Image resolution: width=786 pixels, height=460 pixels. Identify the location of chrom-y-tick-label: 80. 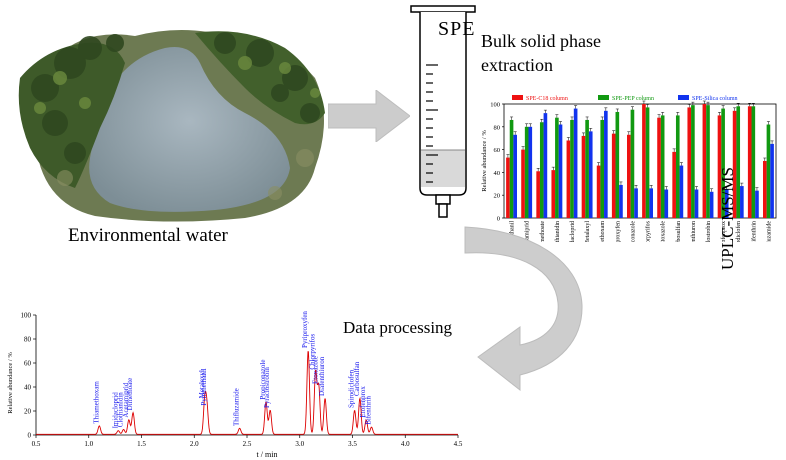
(28, 340).